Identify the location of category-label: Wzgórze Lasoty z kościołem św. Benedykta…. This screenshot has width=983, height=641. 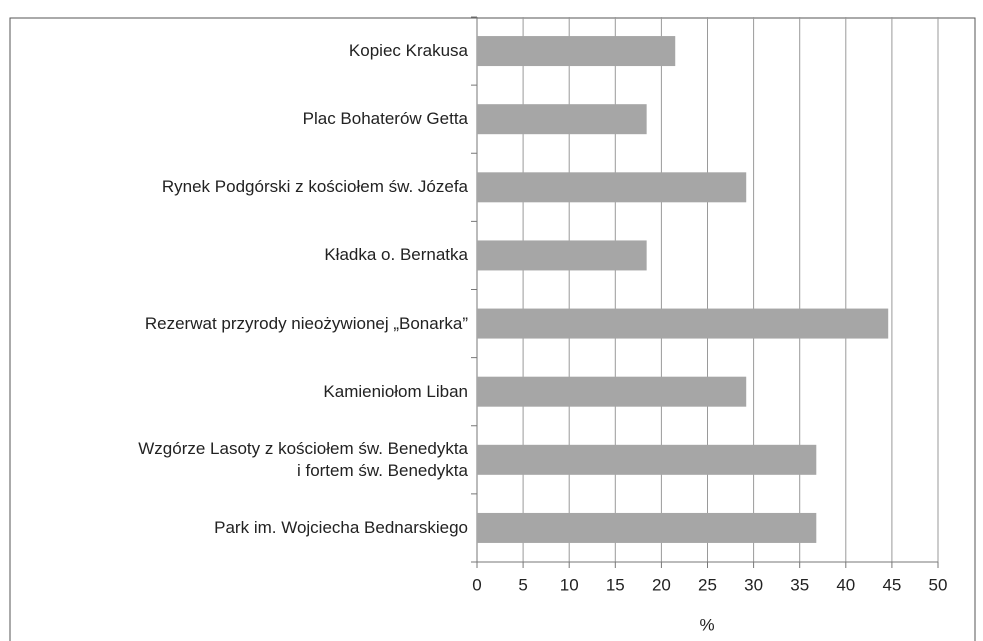
(303, 459).